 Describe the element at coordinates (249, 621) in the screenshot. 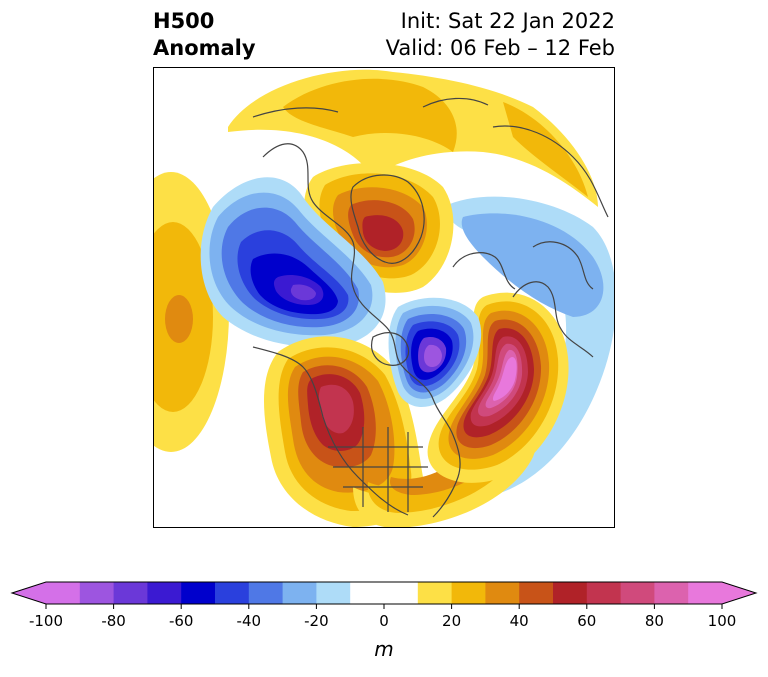

I see `colorbar-tick-label: -40` at that location.